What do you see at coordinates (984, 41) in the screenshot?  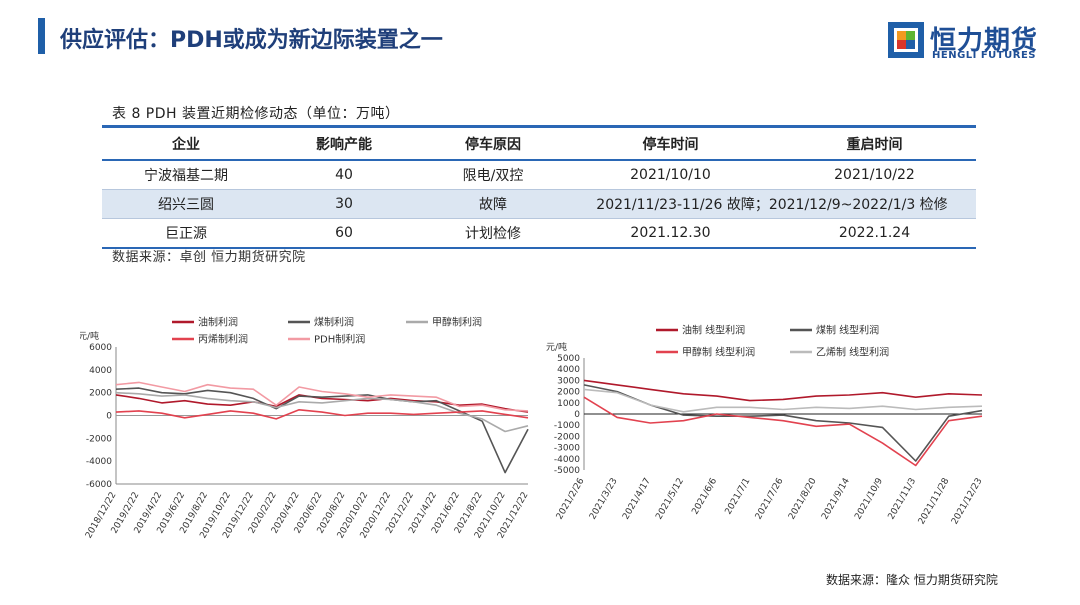 I see `logo-text-cn: 恒力期货` at bounding box center [984, 41].